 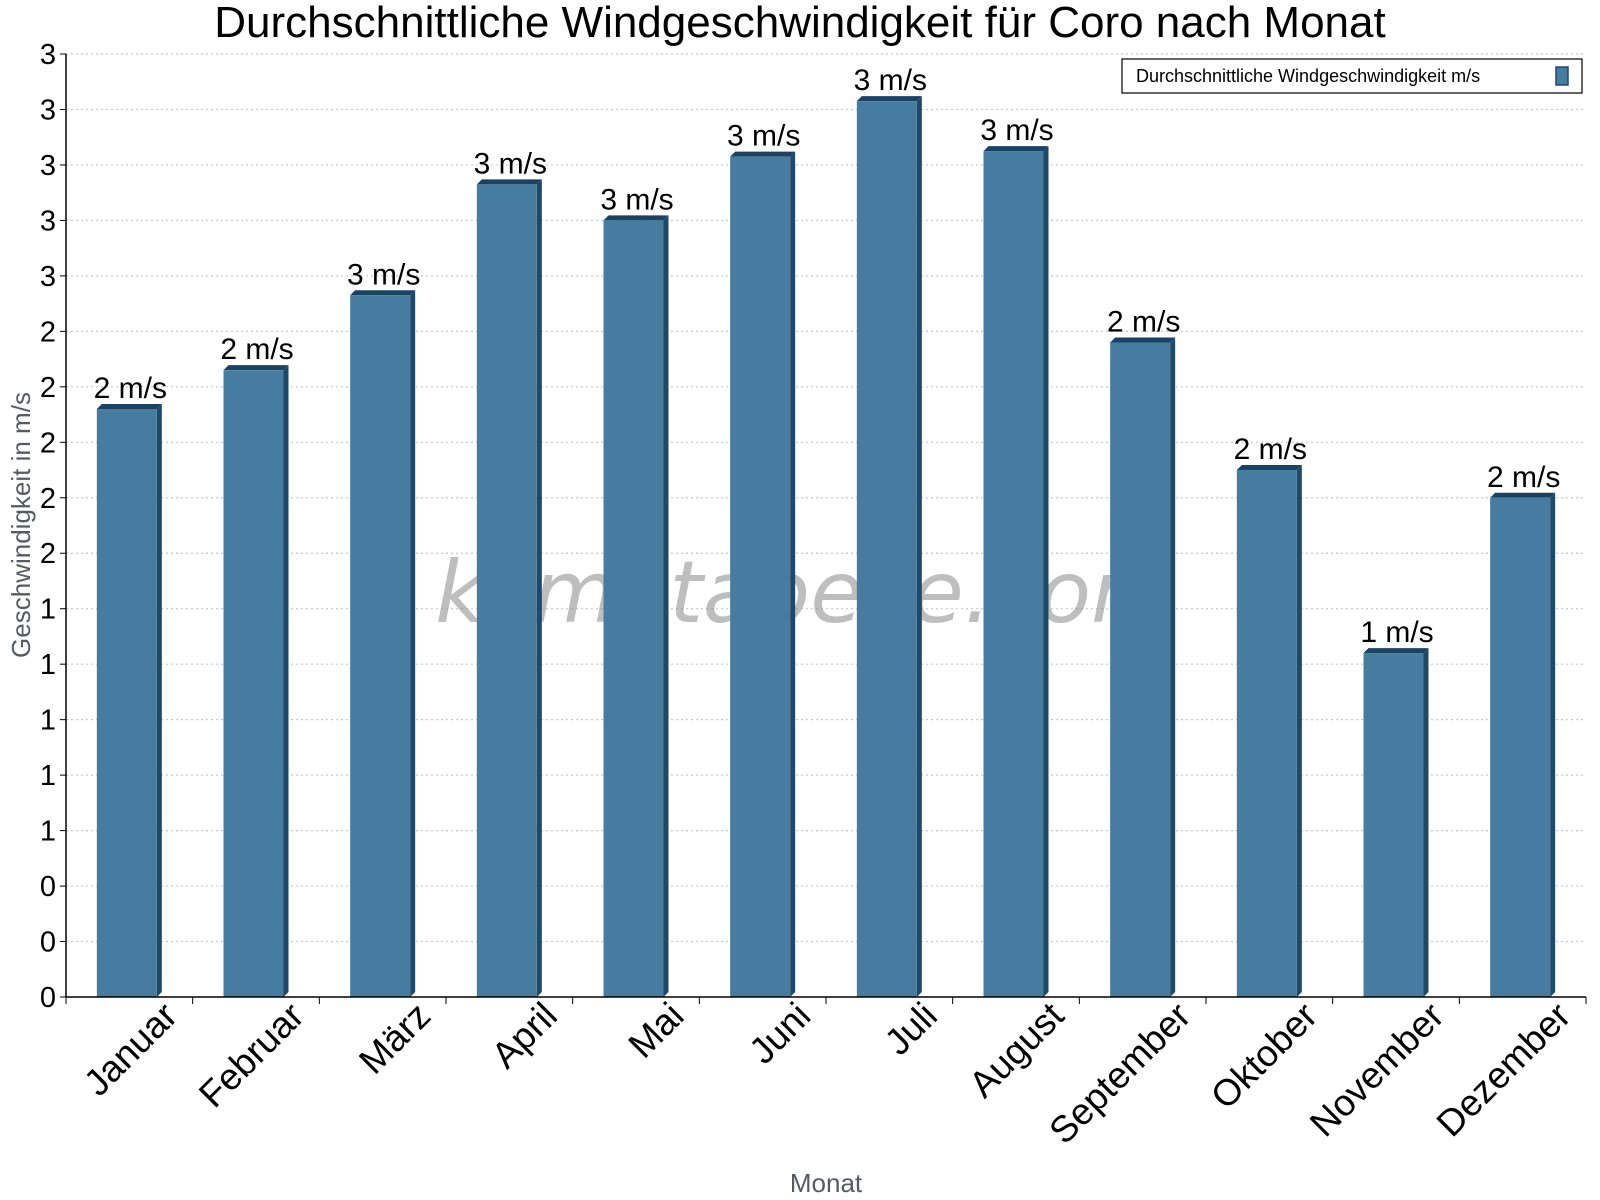 I want to click on y-tick-labels: 0 0 0 1 1 1 1 1 2 2 2 2 2 3 3 3 3 3, so click(x=53, y=526).